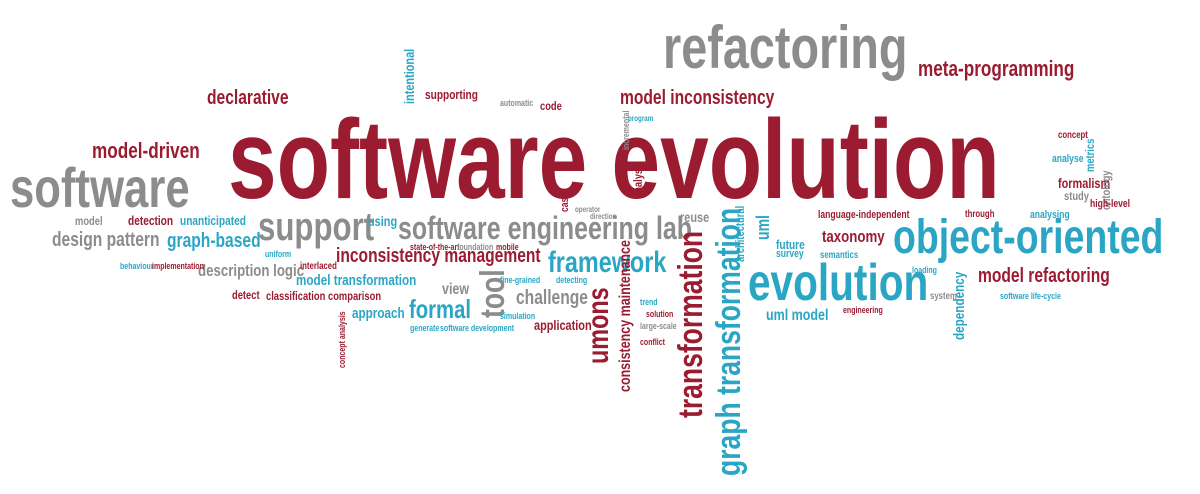 The image size is (1200, 494). Describe the element at coordinates (551, 106) in the screenshot. I see `word-code: code` at that location.